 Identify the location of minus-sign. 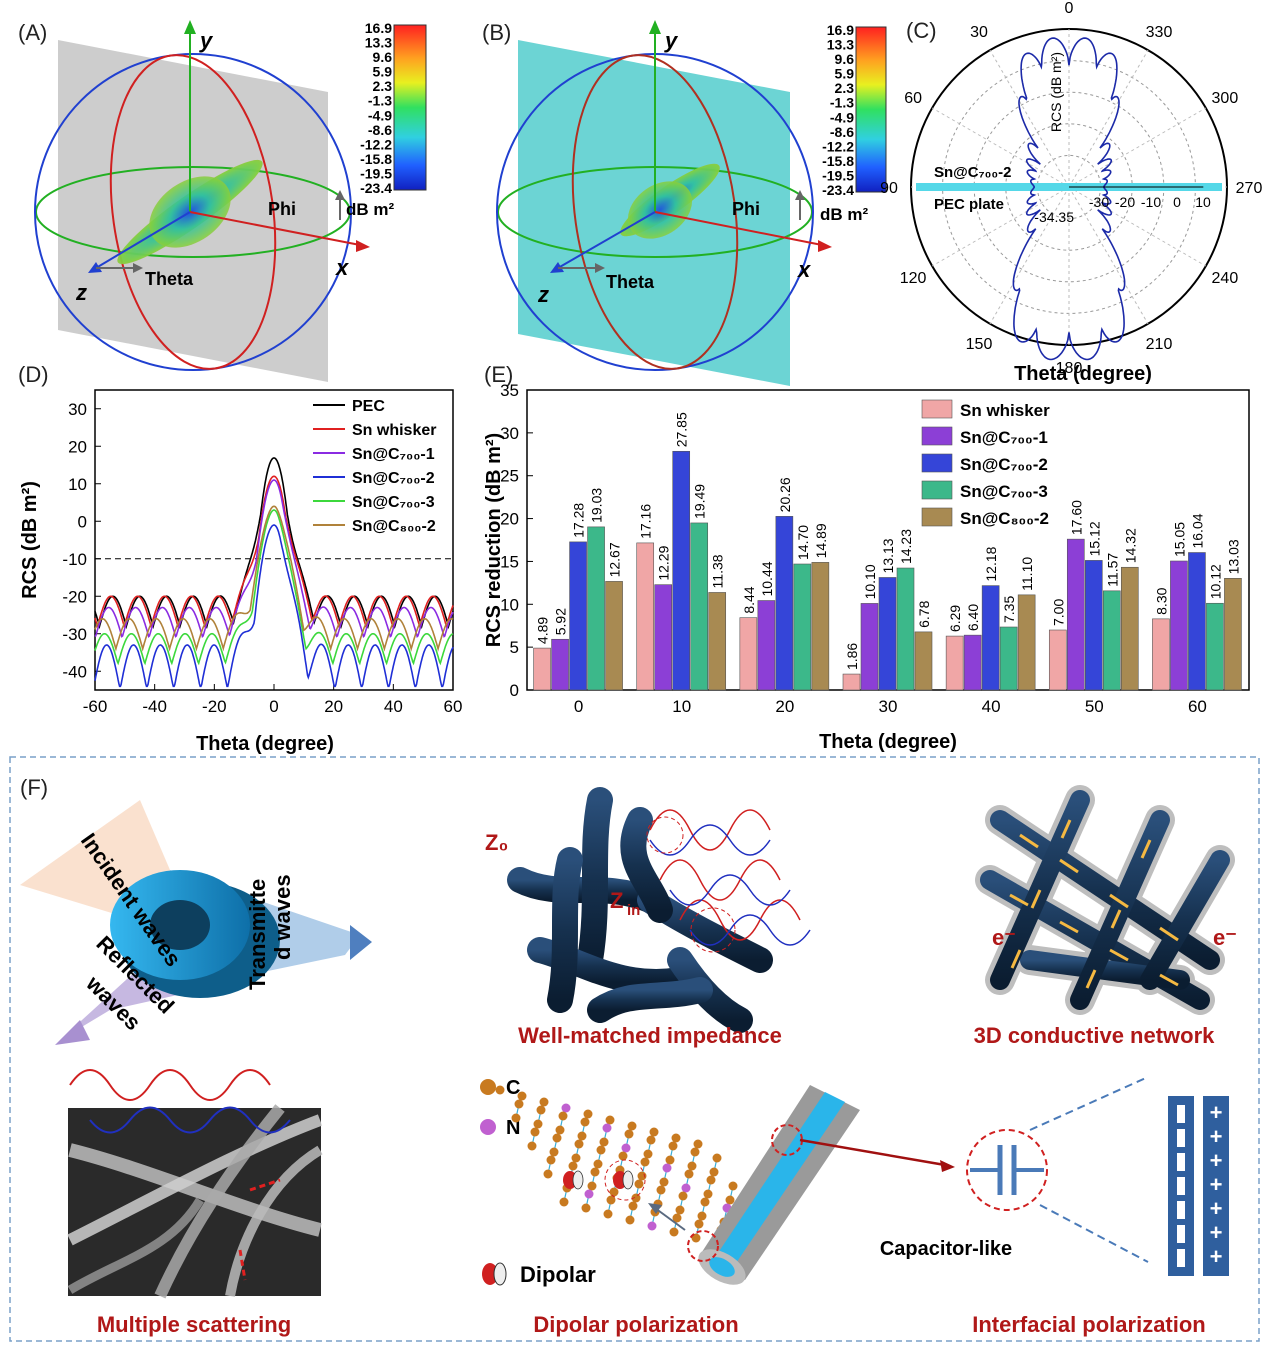
(1181, 1138).